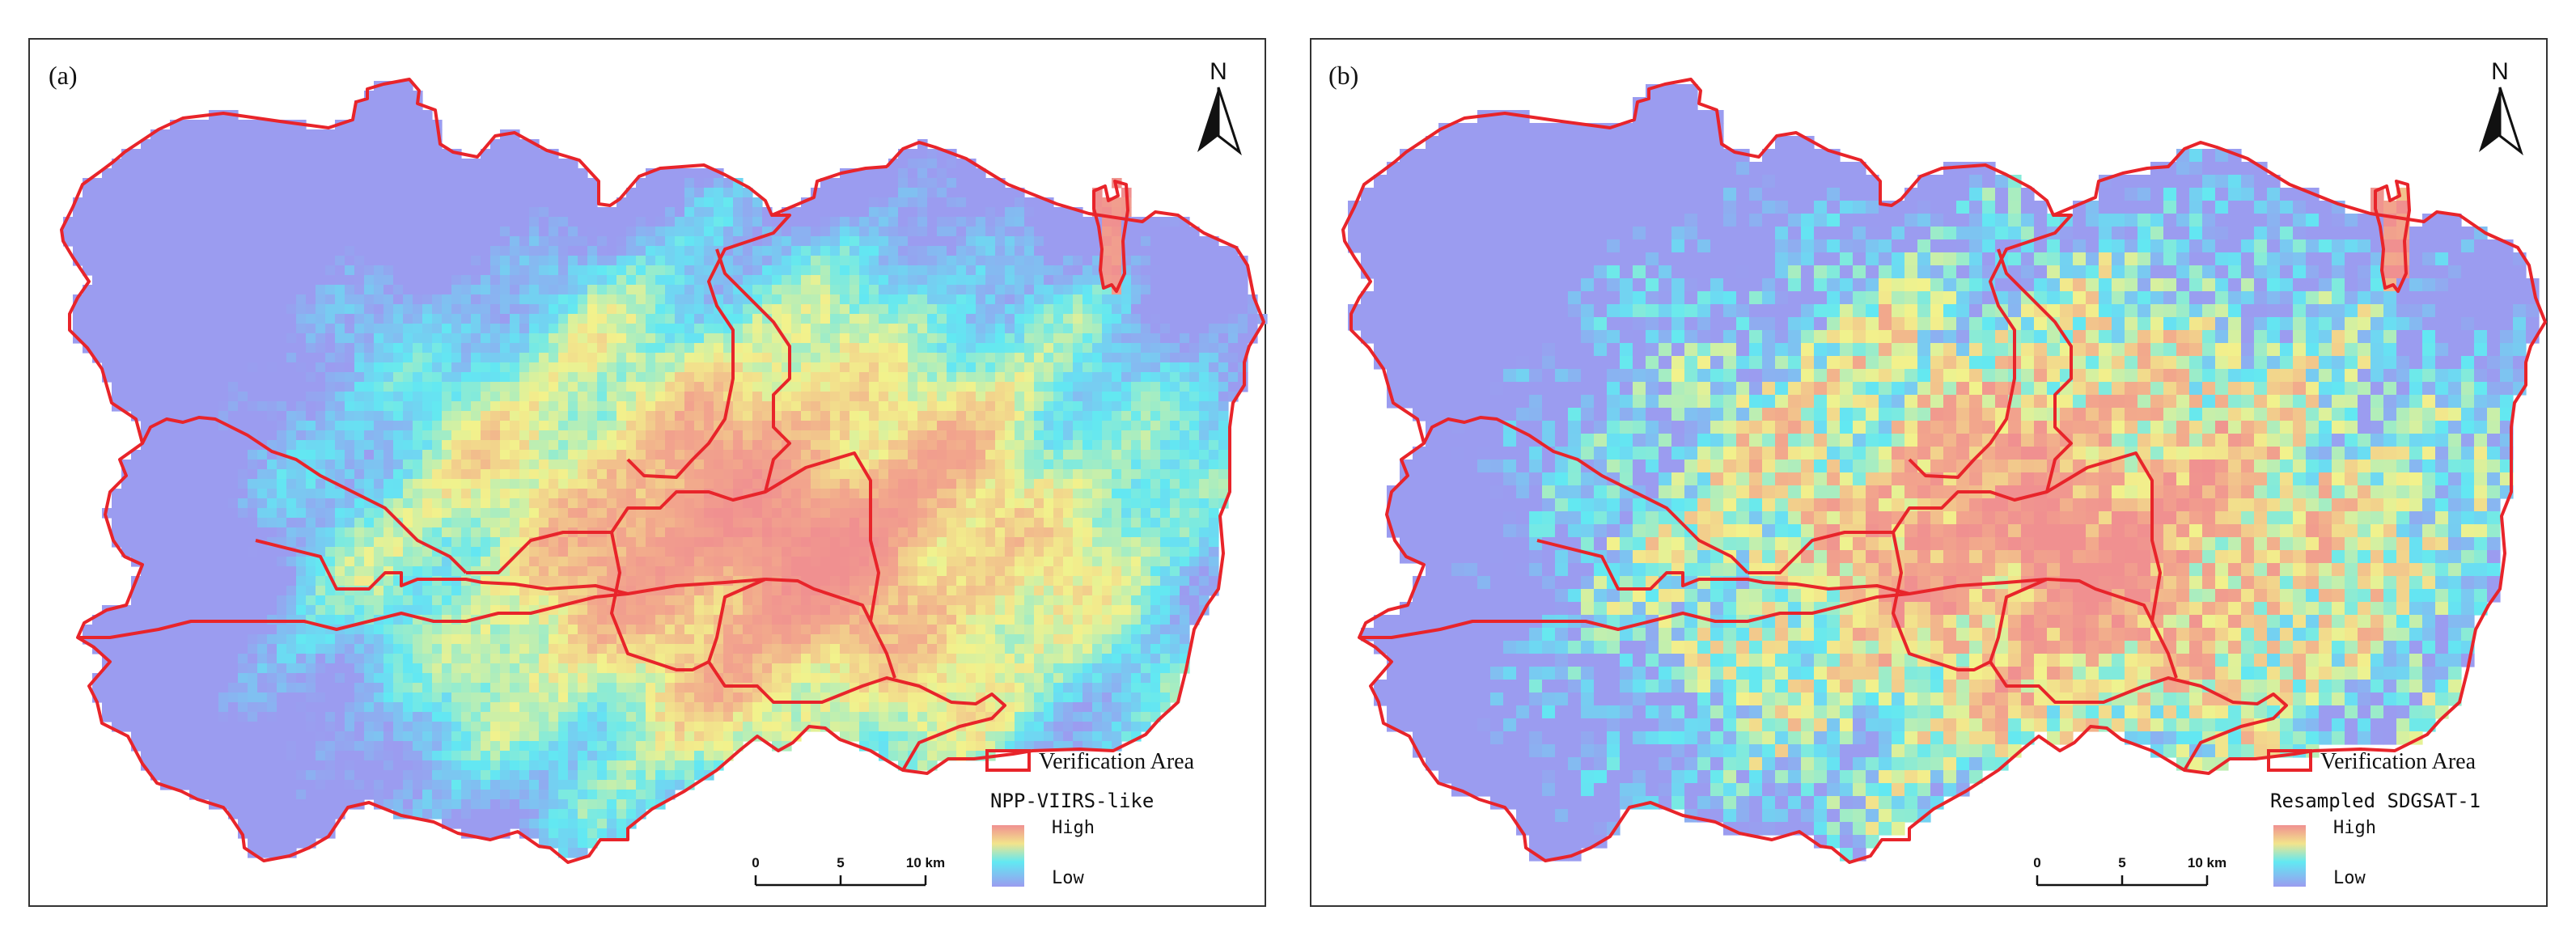 Image resolution: width=2576 pixels, height=936 pixels. What do you see at coordinates (1343, 75) in the screenshot?
I see `panel-b-label: (b)` at bounding box center [1343, 75].